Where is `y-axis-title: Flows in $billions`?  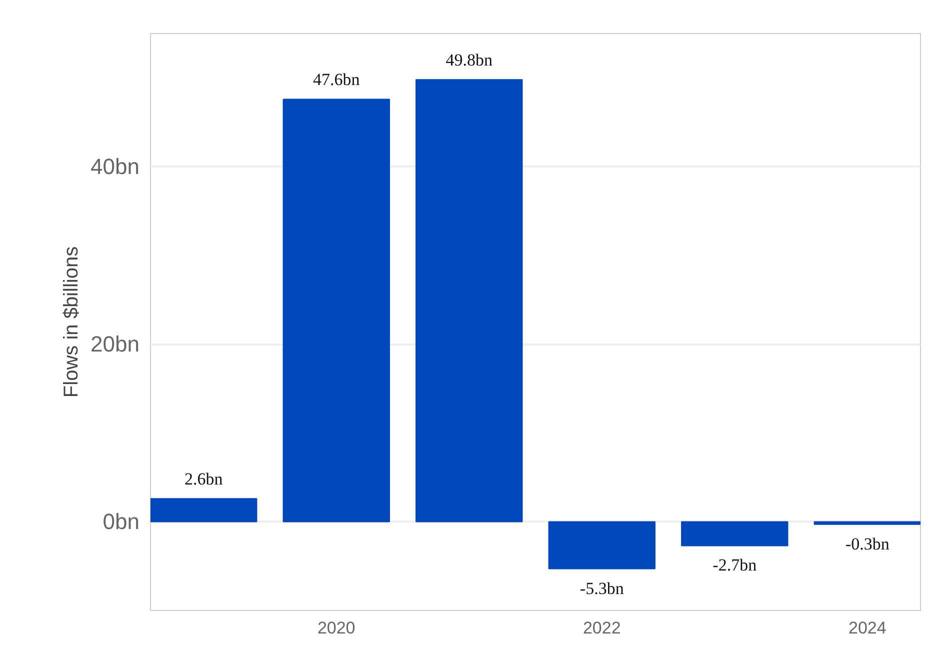 y-axis-title: Flows in $billions is located at coordinates (71, 322).